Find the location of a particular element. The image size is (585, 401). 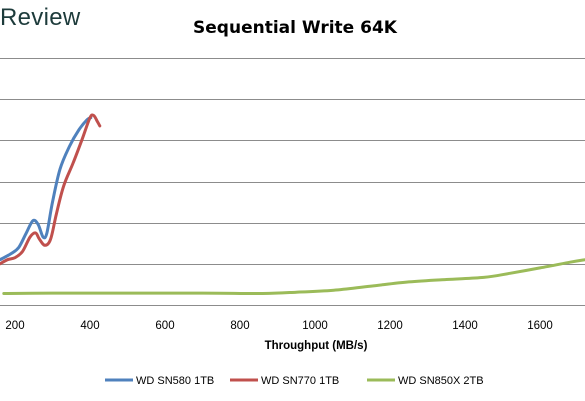

x-tick-label: 1400 is located at coordinates (465, 326).